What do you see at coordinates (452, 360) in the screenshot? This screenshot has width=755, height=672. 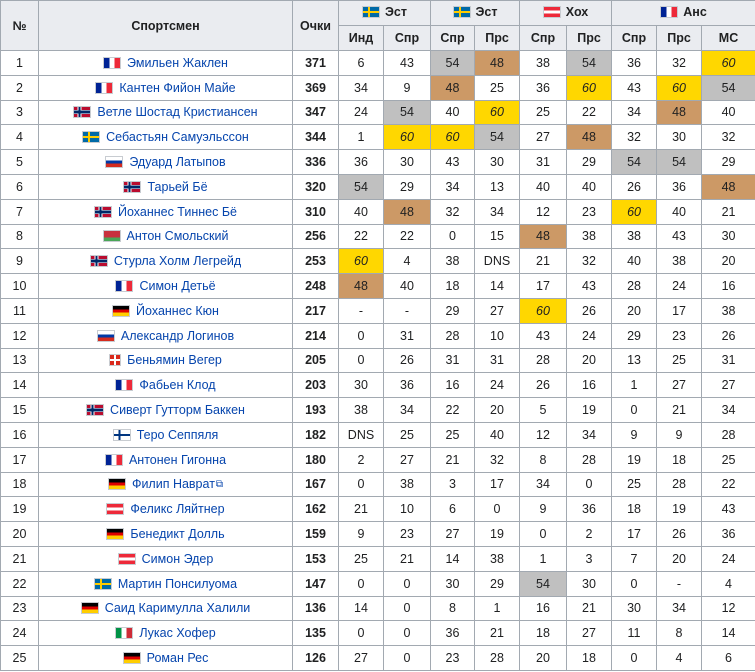 I see `result-cell: 31` at bounding box center [452, 360].